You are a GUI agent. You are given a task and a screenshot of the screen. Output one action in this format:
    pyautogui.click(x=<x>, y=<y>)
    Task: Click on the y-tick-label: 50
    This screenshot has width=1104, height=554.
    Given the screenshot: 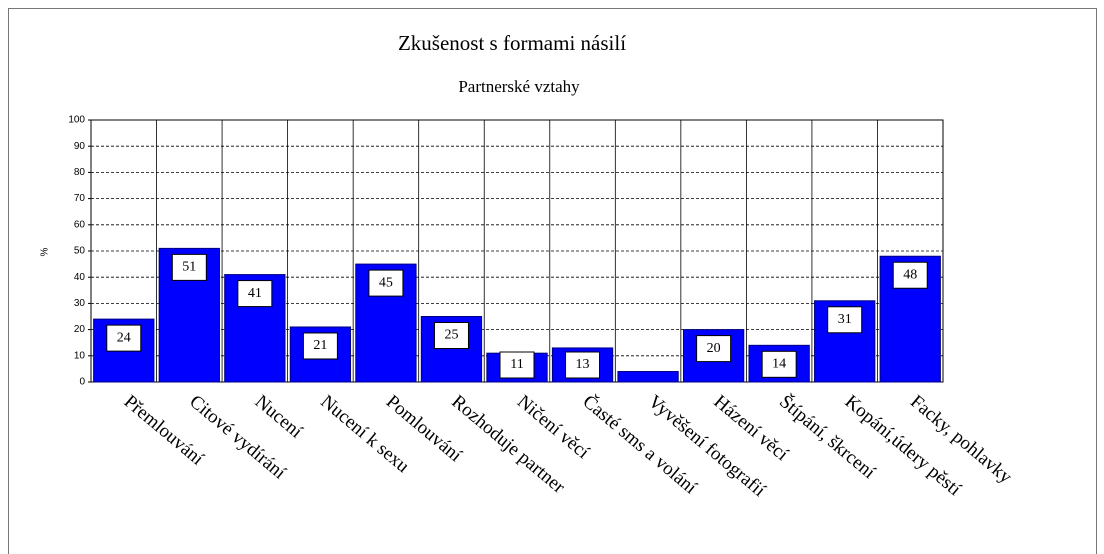 What is the action you would take?
    pyautogui.click(x=80, y=251)
    